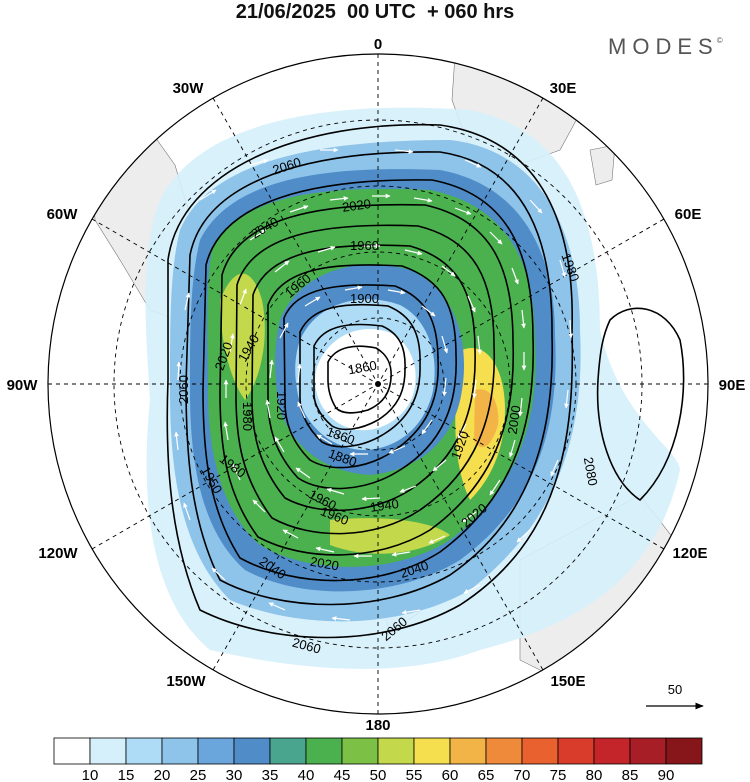  Describe the element at coordinates (450, 774) in the screenshot. I see `colorbar-tick-label: 60` at that location.